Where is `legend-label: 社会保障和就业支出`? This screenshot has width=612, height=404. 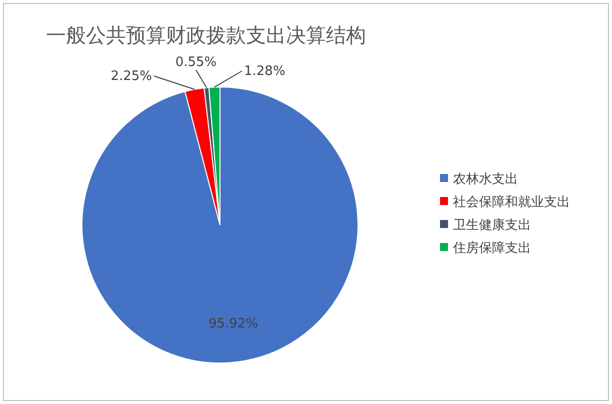 legend-label: 社会保障和就业支出 is located at coordinates (511, 202).